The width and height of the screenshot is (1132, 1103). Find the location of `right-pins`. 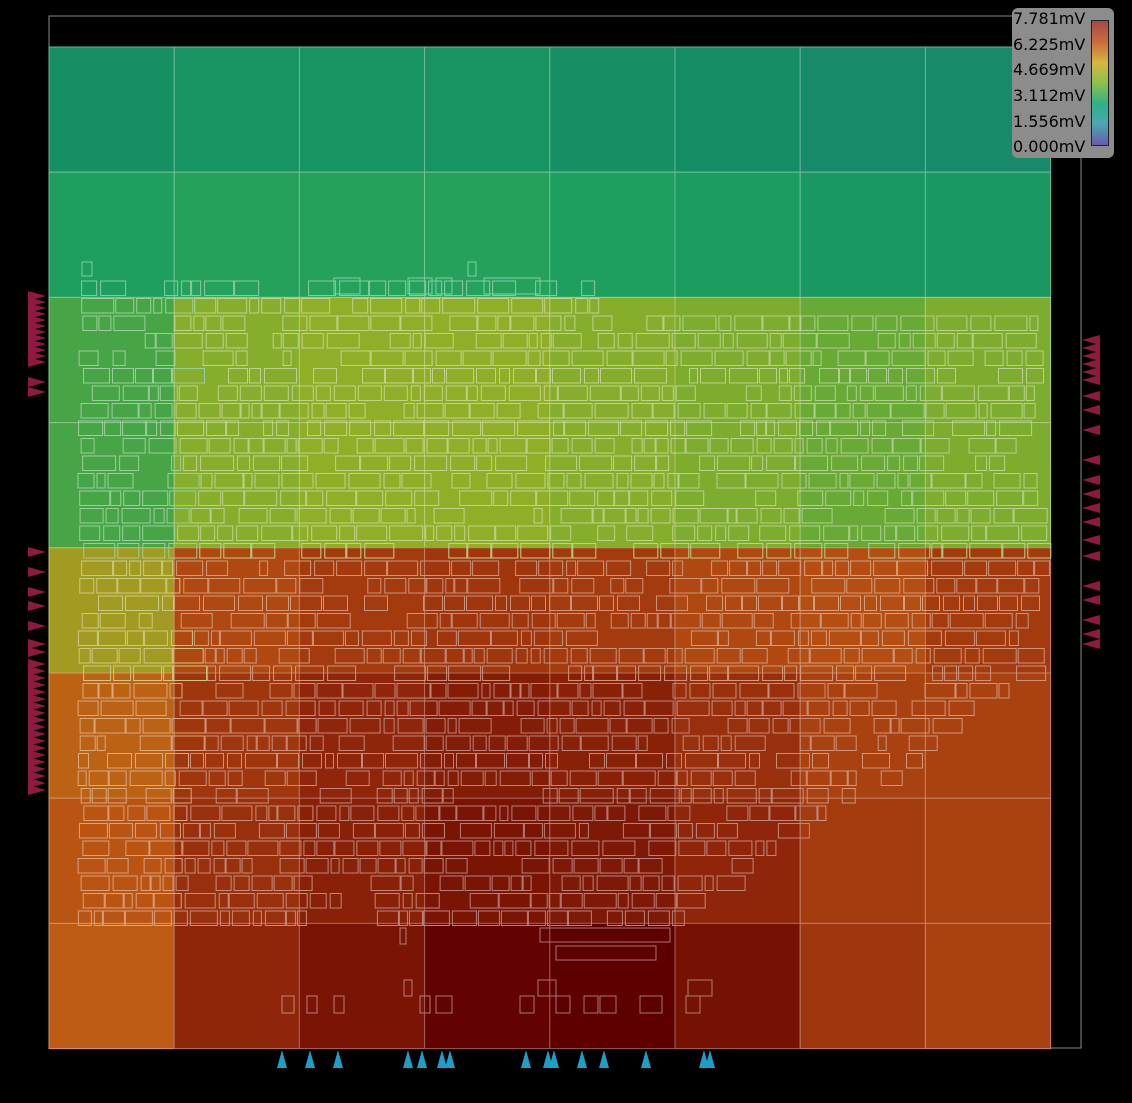

right-pins is located at coordinates (1091, 492).